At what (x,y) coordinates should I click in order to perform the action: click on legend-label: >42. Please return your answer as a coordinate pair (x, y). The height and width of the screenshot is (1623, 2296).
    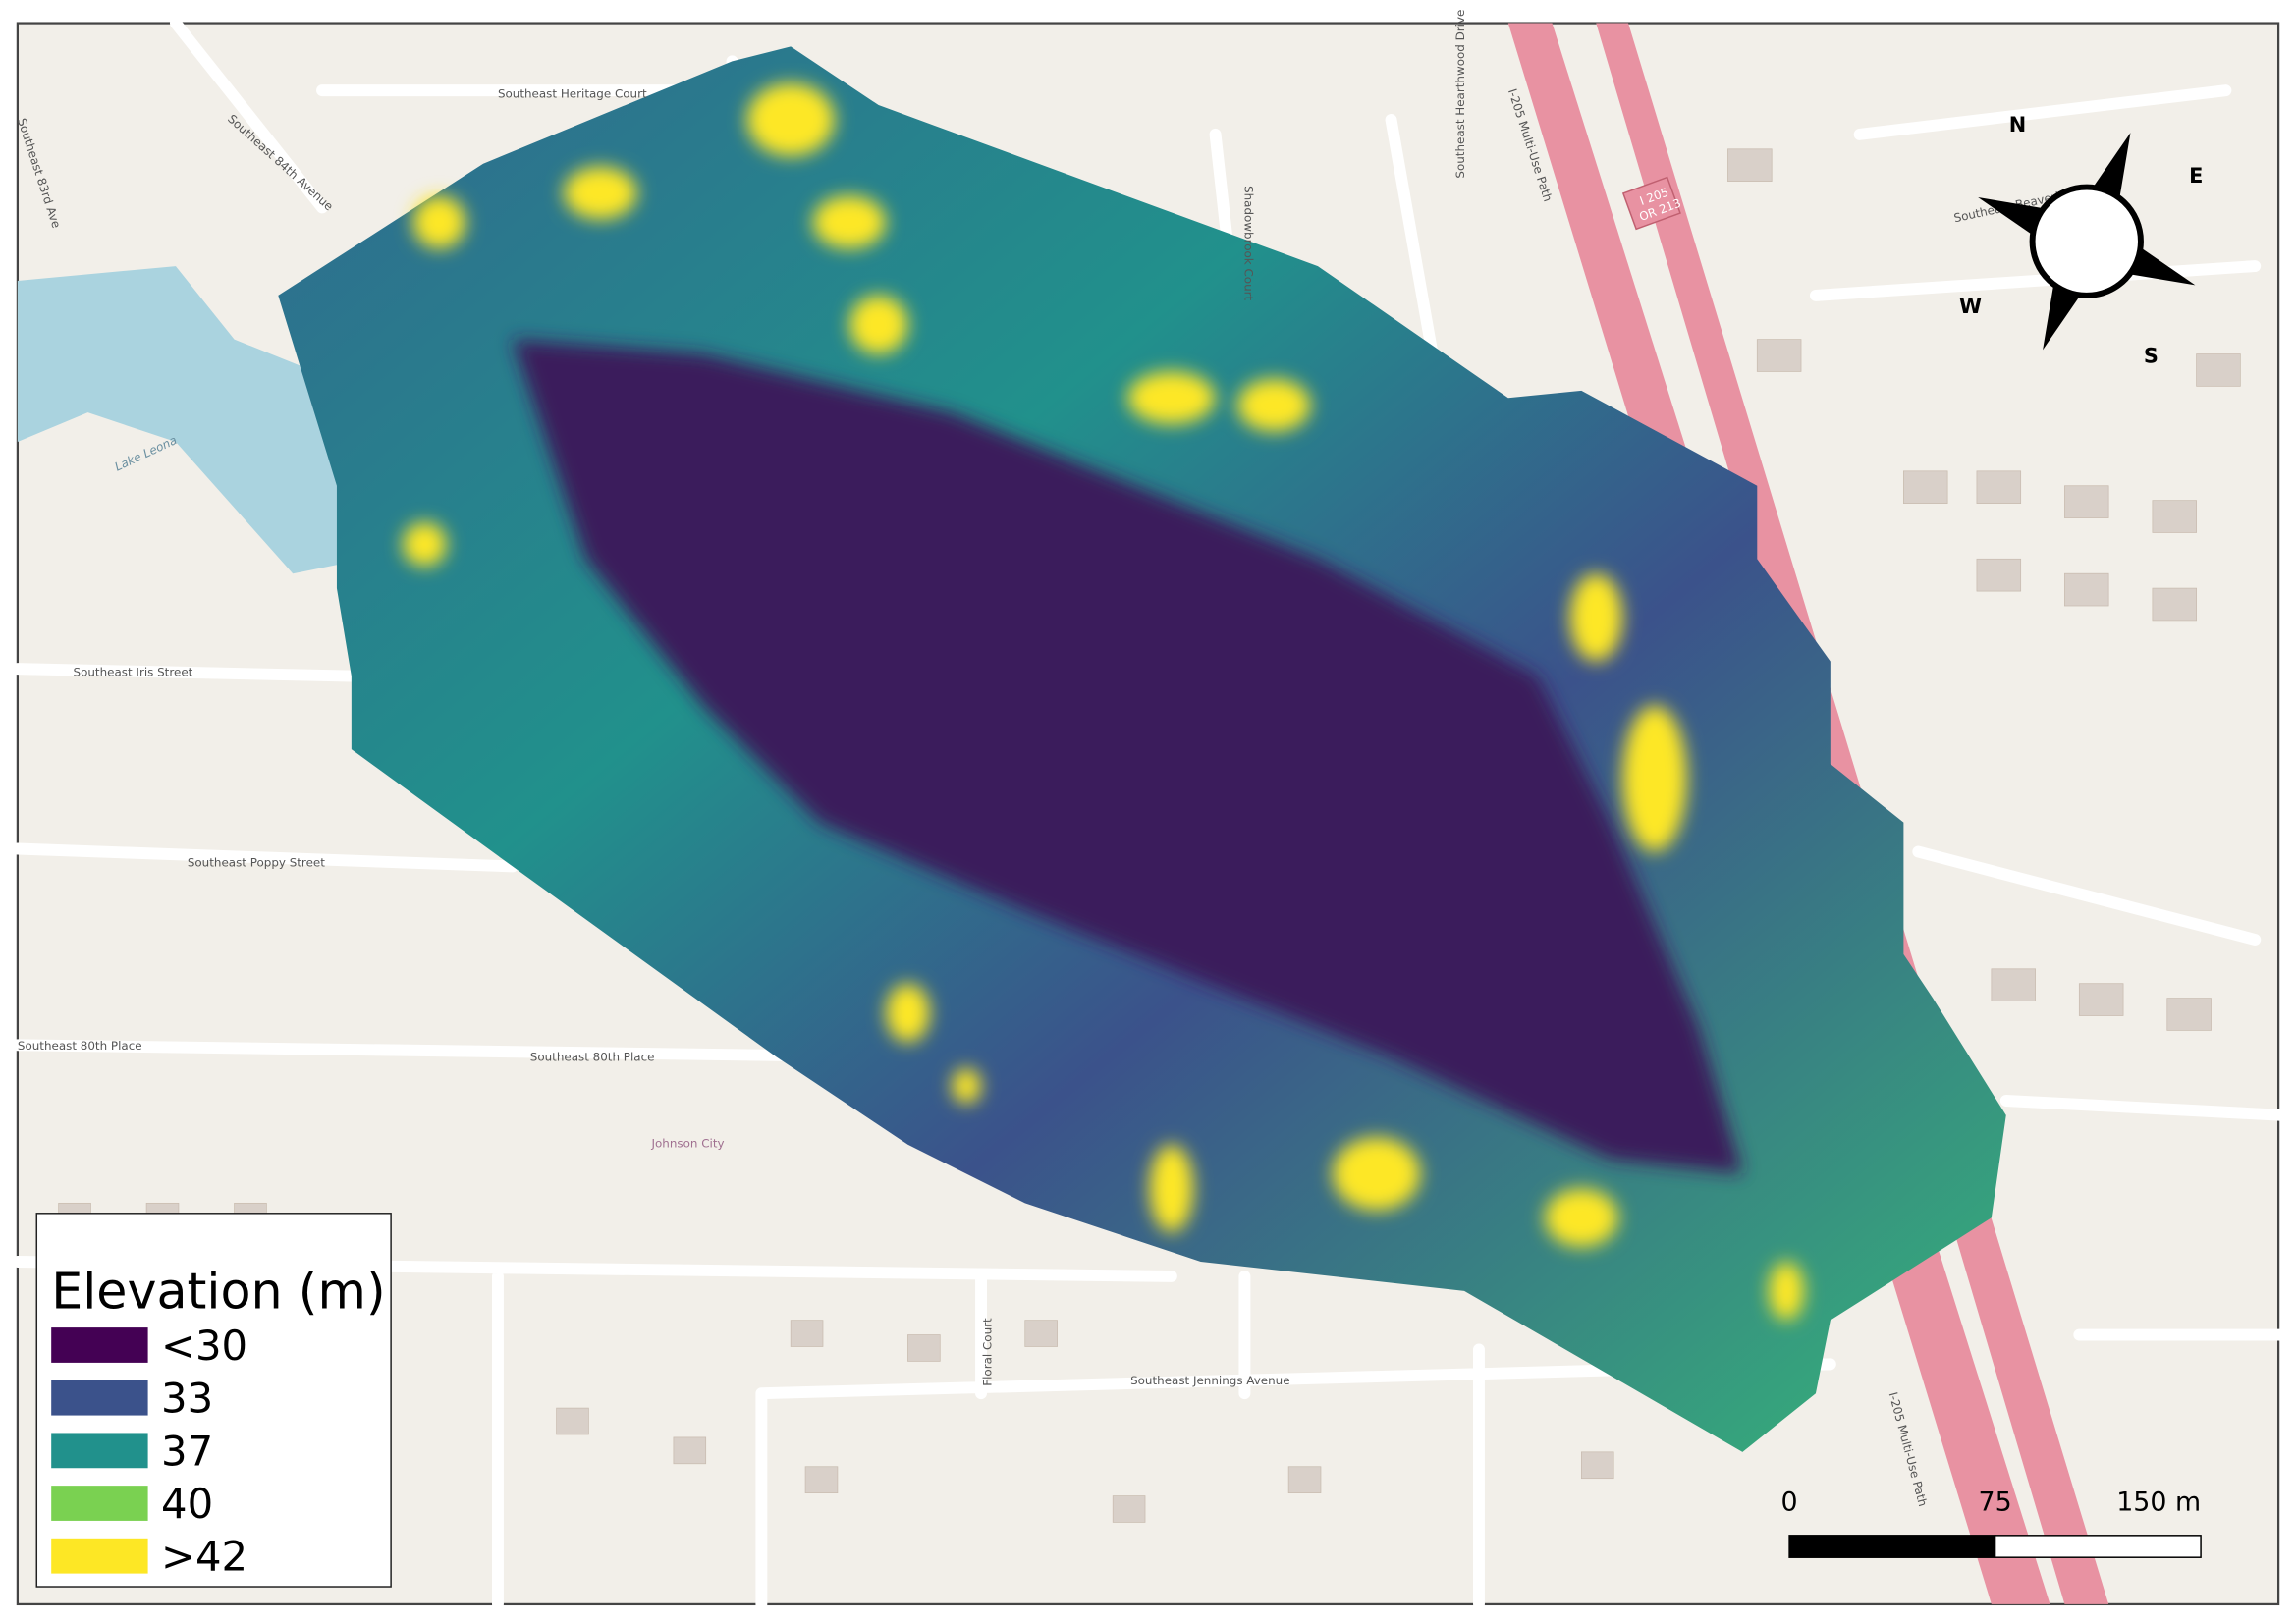
    Looking at the image, I should click on (204, 1557).